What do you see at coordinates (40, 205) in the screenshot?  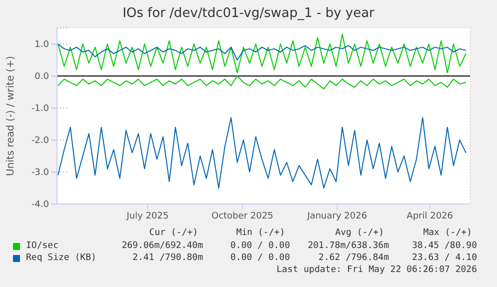 I see `y-tick-label: -4.0` at bounding box center [40, 205].